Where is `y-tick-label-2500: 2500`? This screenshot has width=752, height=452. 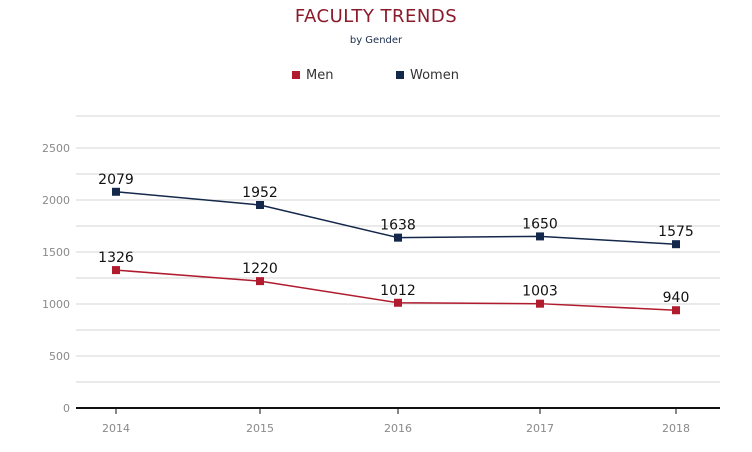
y-tick-label-2500: 2500 is located at coordinates (56, 148).